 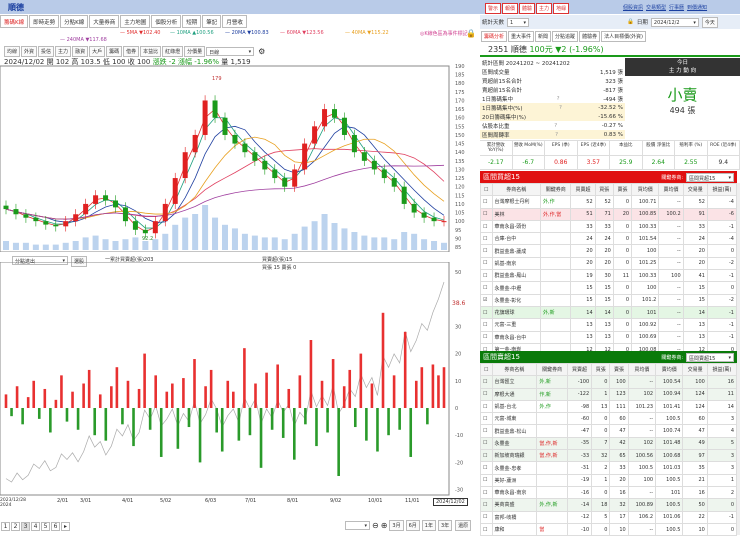 I want to click on zoom-out-icon: ⊖, so click(x=375, y=525).